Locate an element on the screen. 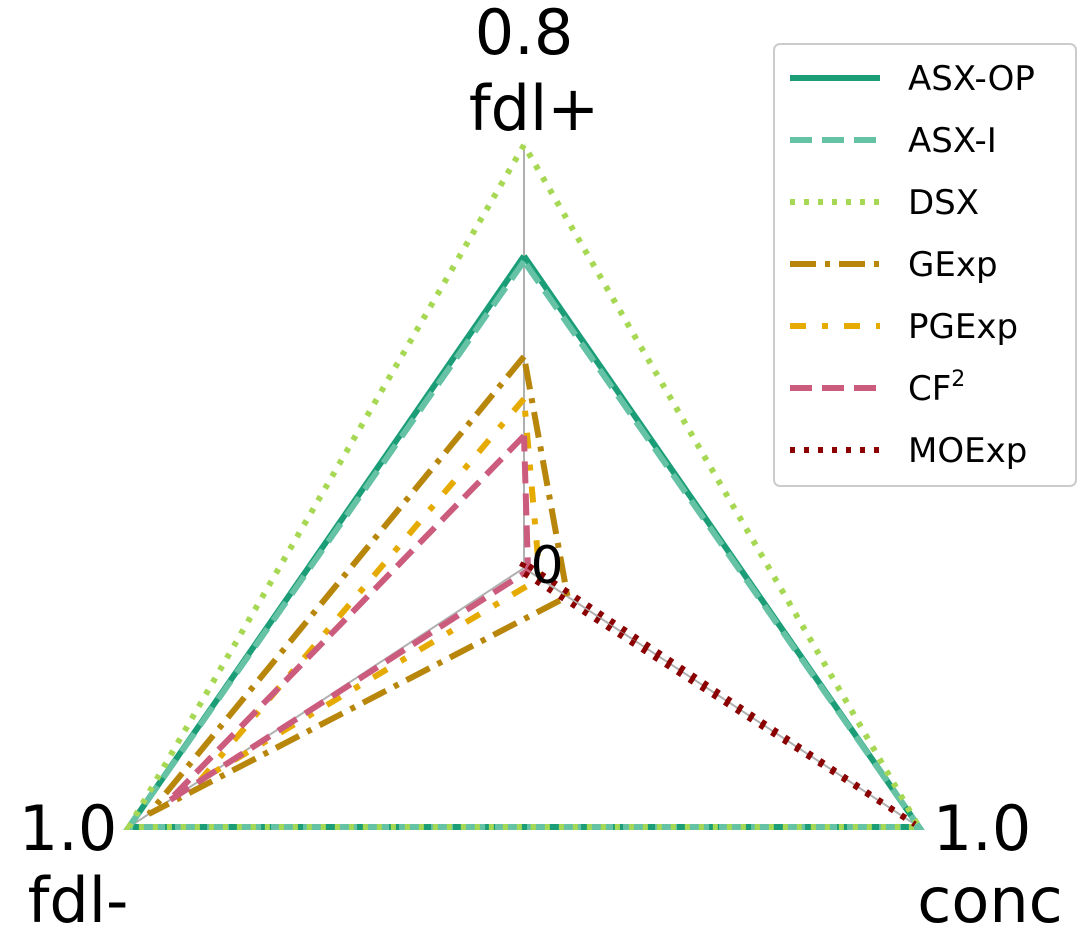  legend-label-dsx: DSX is located at coordinates (943, 203).